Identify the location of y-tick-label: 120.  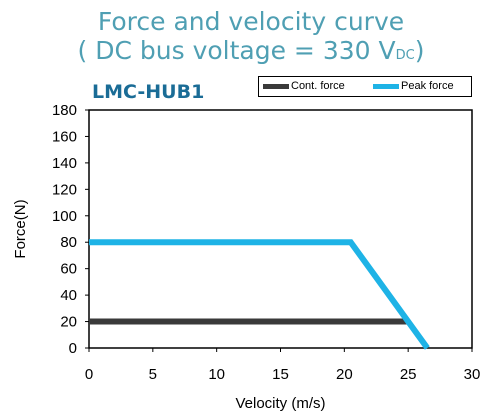
(64, 189).